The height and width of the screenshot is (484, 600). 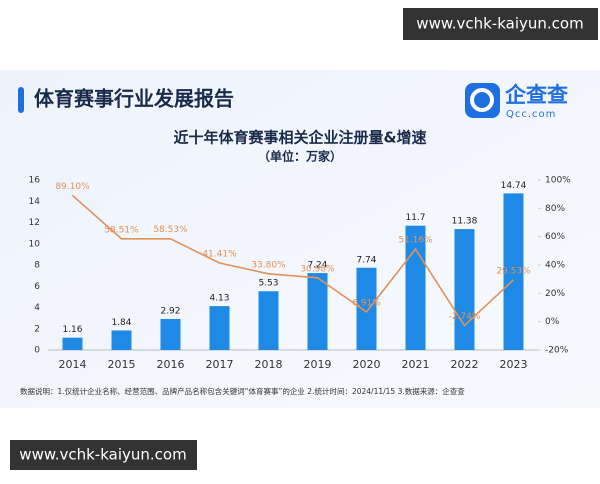 I want to click on x-tick-label: 2017, so click(x=220, y=364).